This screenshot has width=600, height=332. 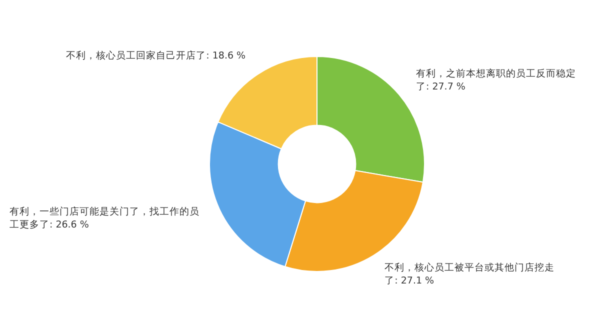 I want to click on slice-label: 有利，之前本想离职的员工反而稳定了: 27.7 %, so click(x=496, y=79).